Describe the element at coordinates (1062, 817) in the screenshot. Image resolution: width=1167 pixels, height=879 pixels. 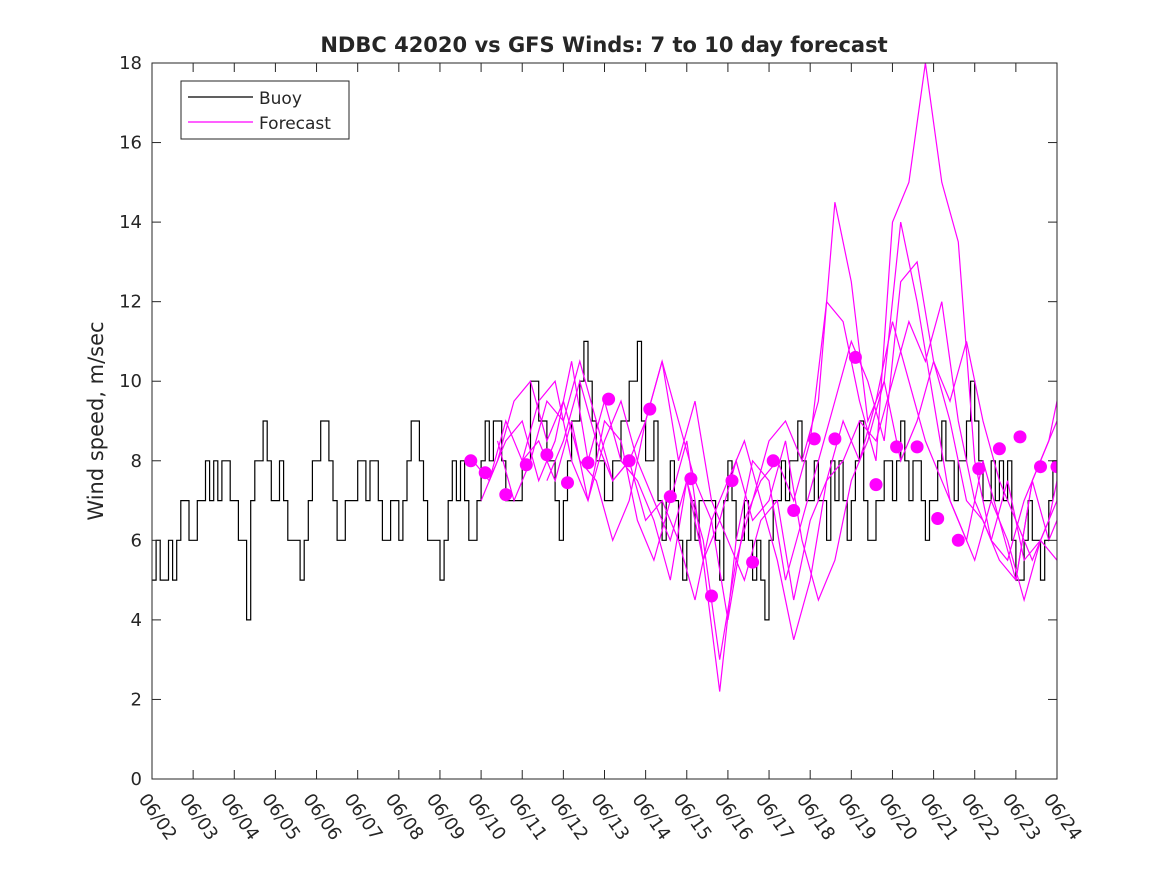
I see `x-tick-label: 06/24` at that location.